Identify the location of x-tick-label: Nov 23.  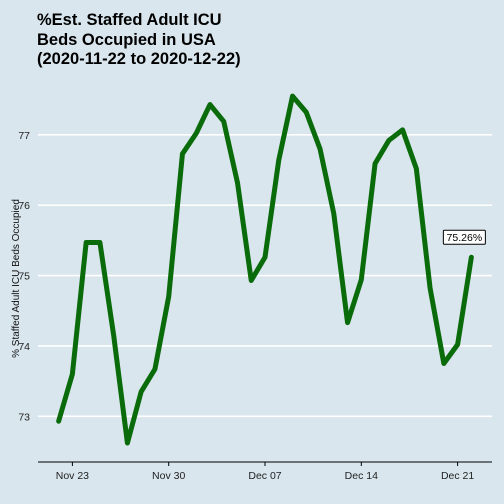
(72, 476).